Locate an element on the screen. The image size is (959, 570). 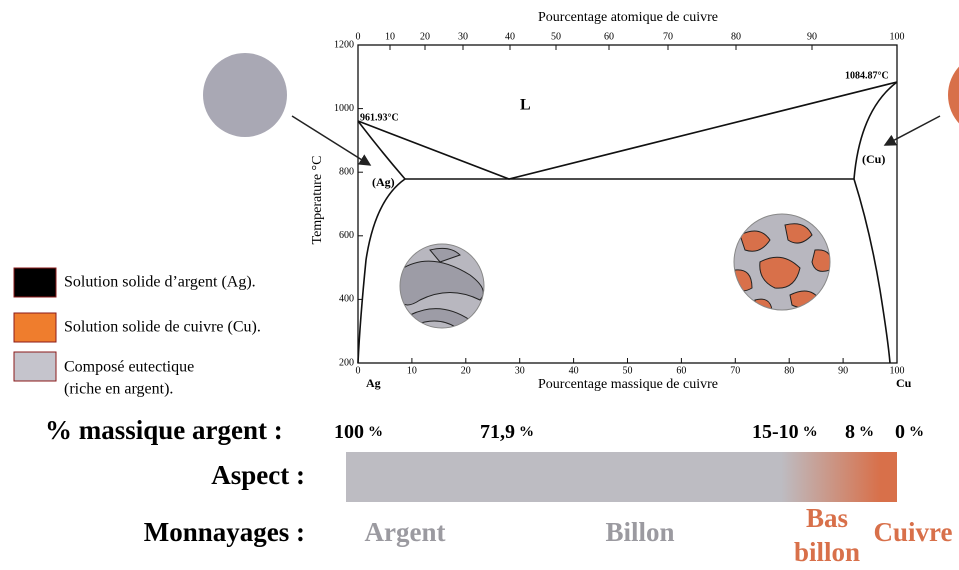
coinage: Billon is located at coordinates (639, 532).